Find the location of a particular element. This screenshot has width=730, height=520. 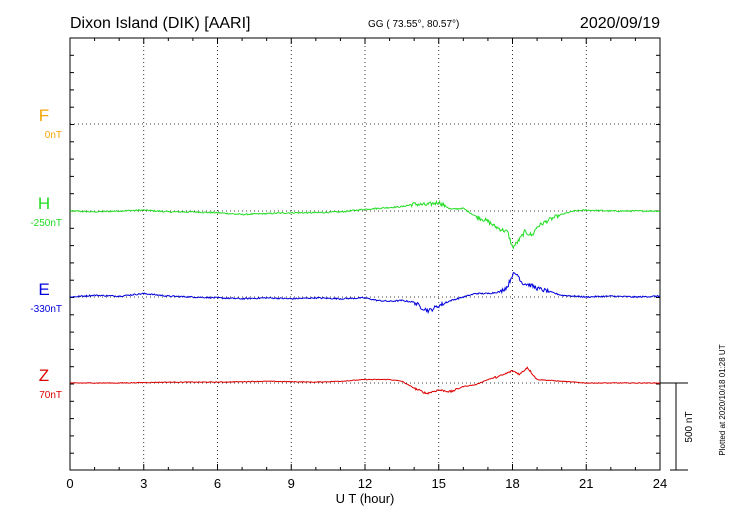

channel-name-e: E is located at coordinates (43, 289).